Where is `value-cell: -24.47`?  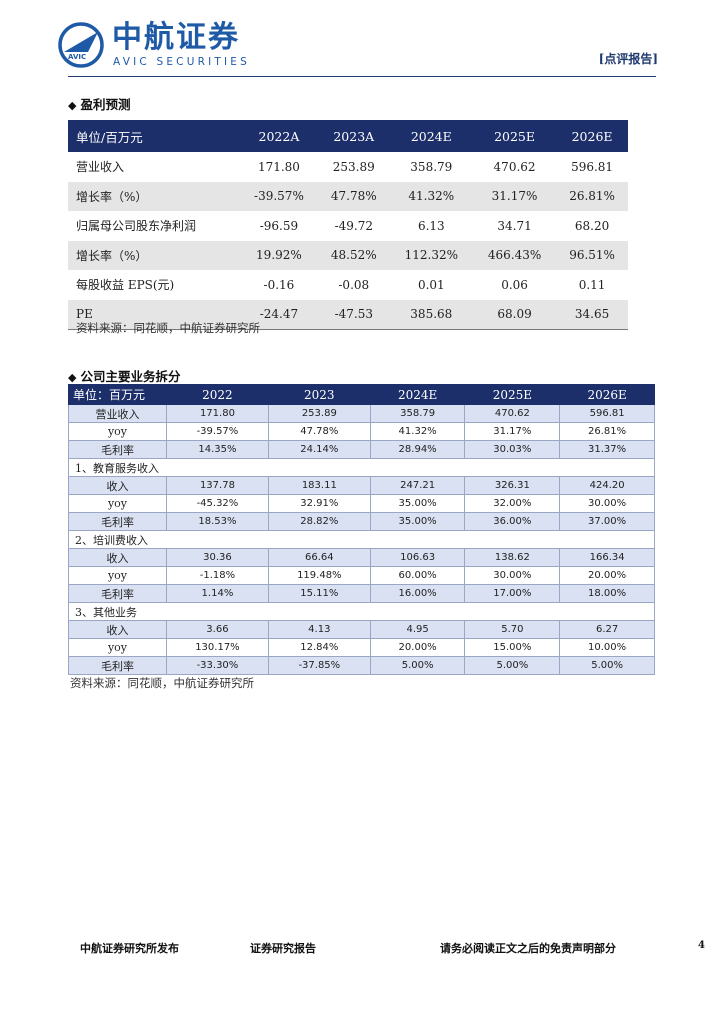
value-cell: -24.47 is located at coordinates (279, 314).